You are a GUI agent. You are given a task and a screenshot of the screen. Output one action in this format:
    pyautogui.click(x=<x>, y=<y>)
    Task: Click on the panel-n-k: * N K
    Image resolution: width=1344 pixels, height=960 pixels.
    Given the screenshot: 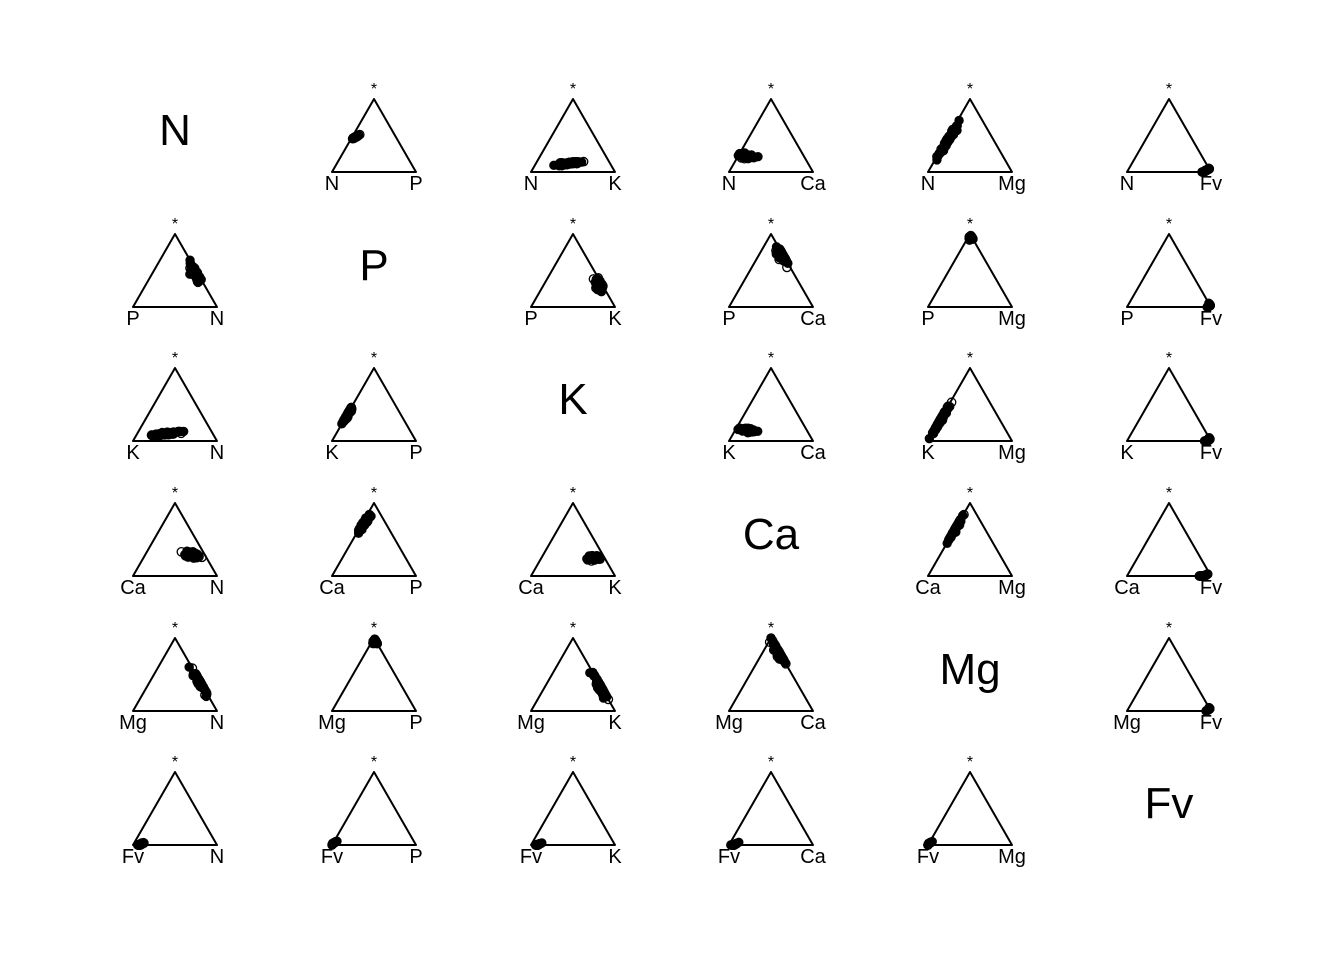 What is the action you would take?
    pyautogui.click(x=573, y=138)
    